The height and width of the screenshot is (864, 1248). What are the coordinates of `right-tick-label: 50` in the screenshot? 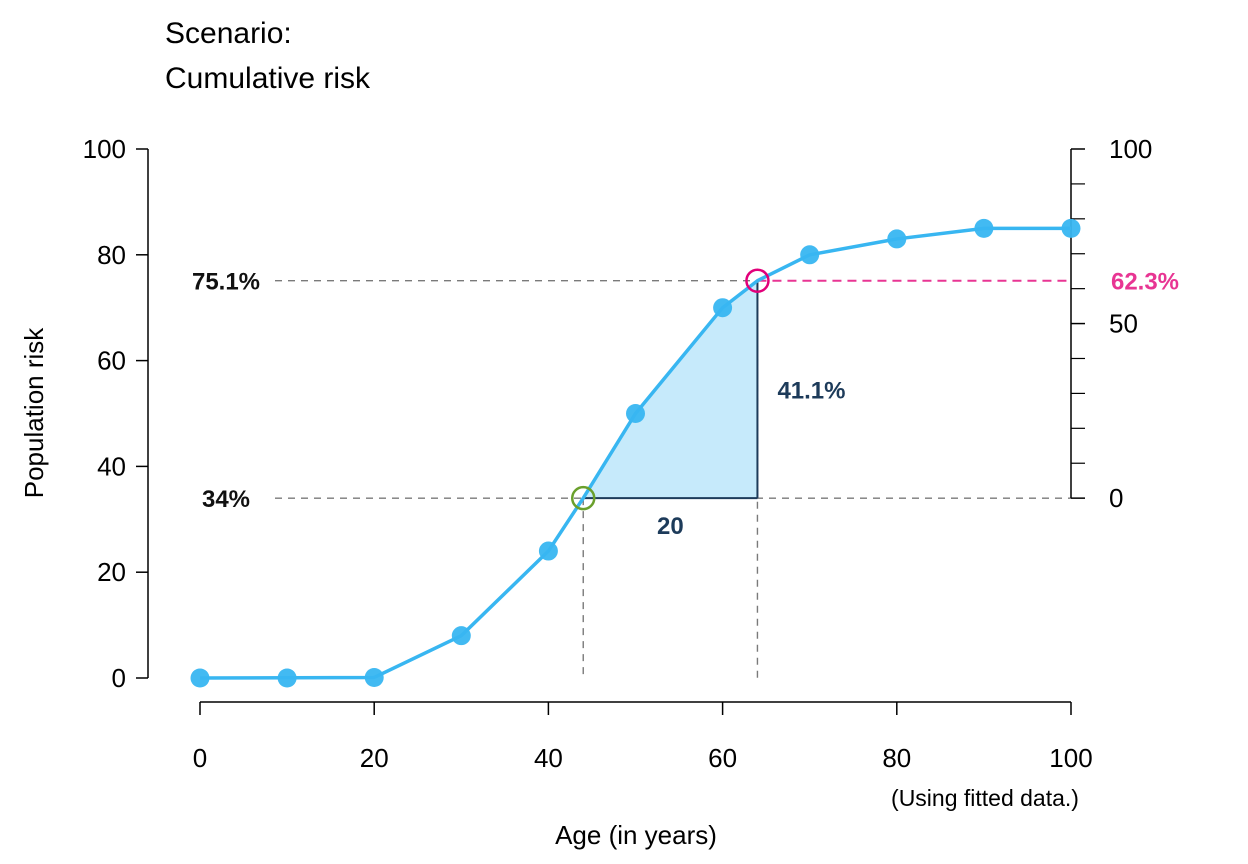 It's located at (1123, 324).